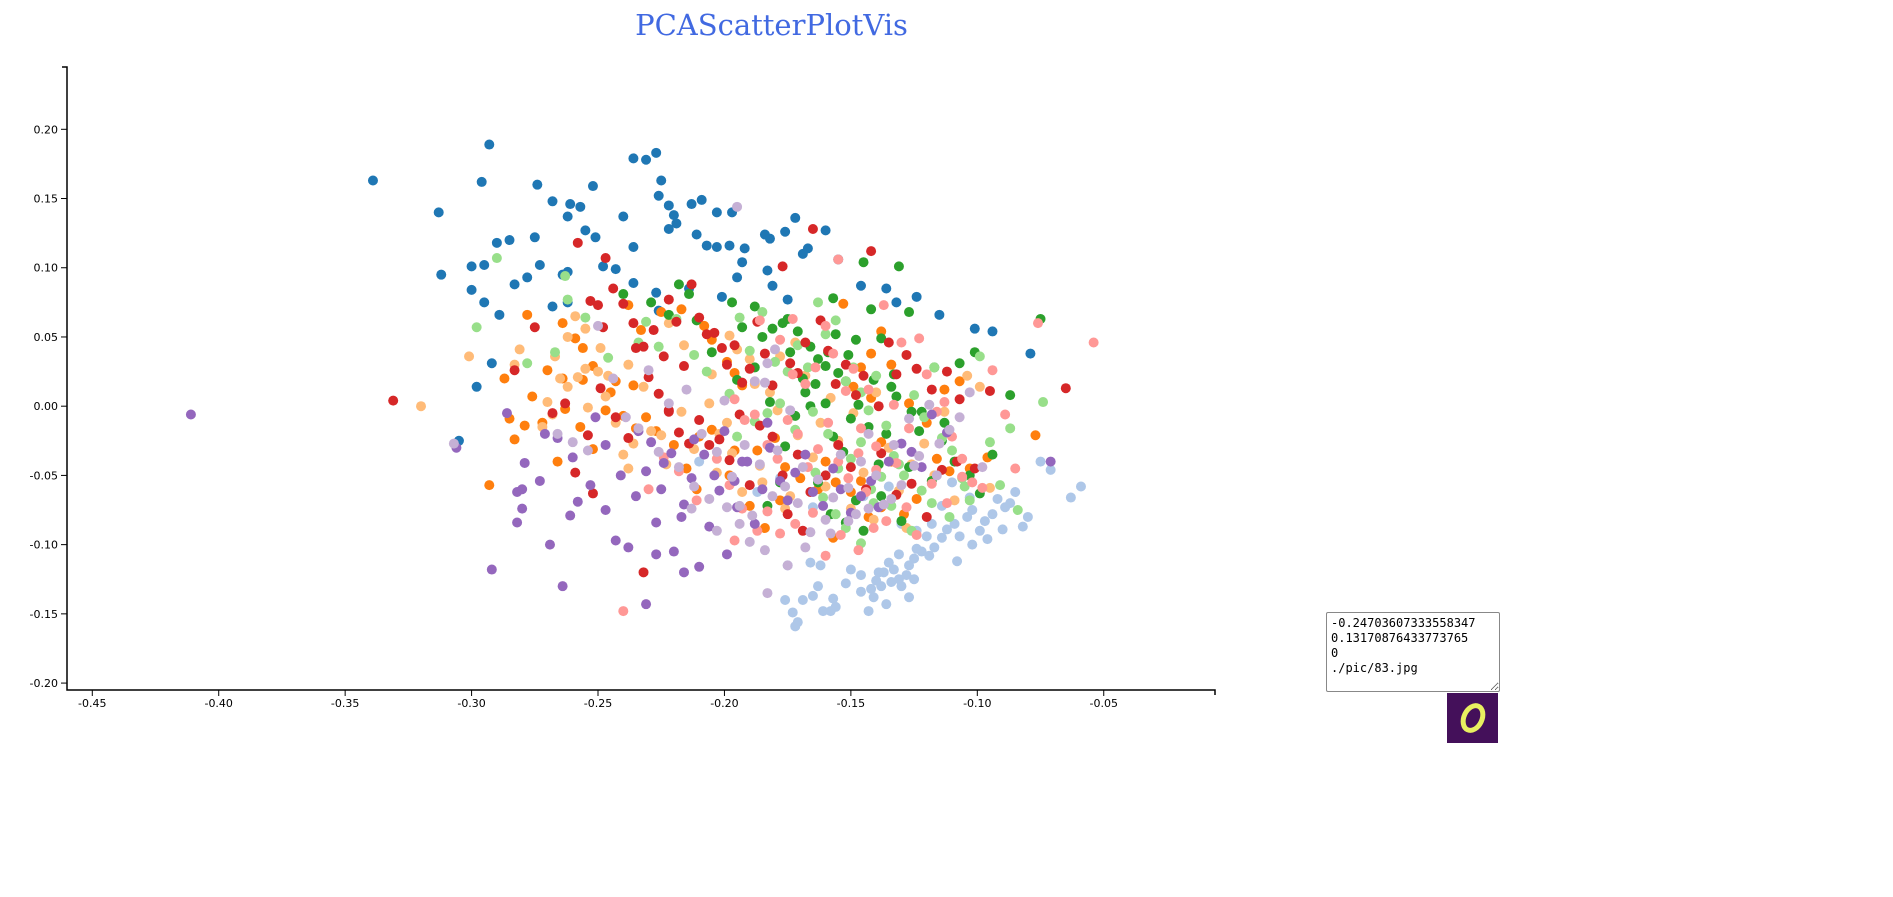 The width and height of the screenshot is (1893, 897). Describe the element at coordinates (724, 703) in the screenshot. I see `x-tick-label: -0.20` at that location.